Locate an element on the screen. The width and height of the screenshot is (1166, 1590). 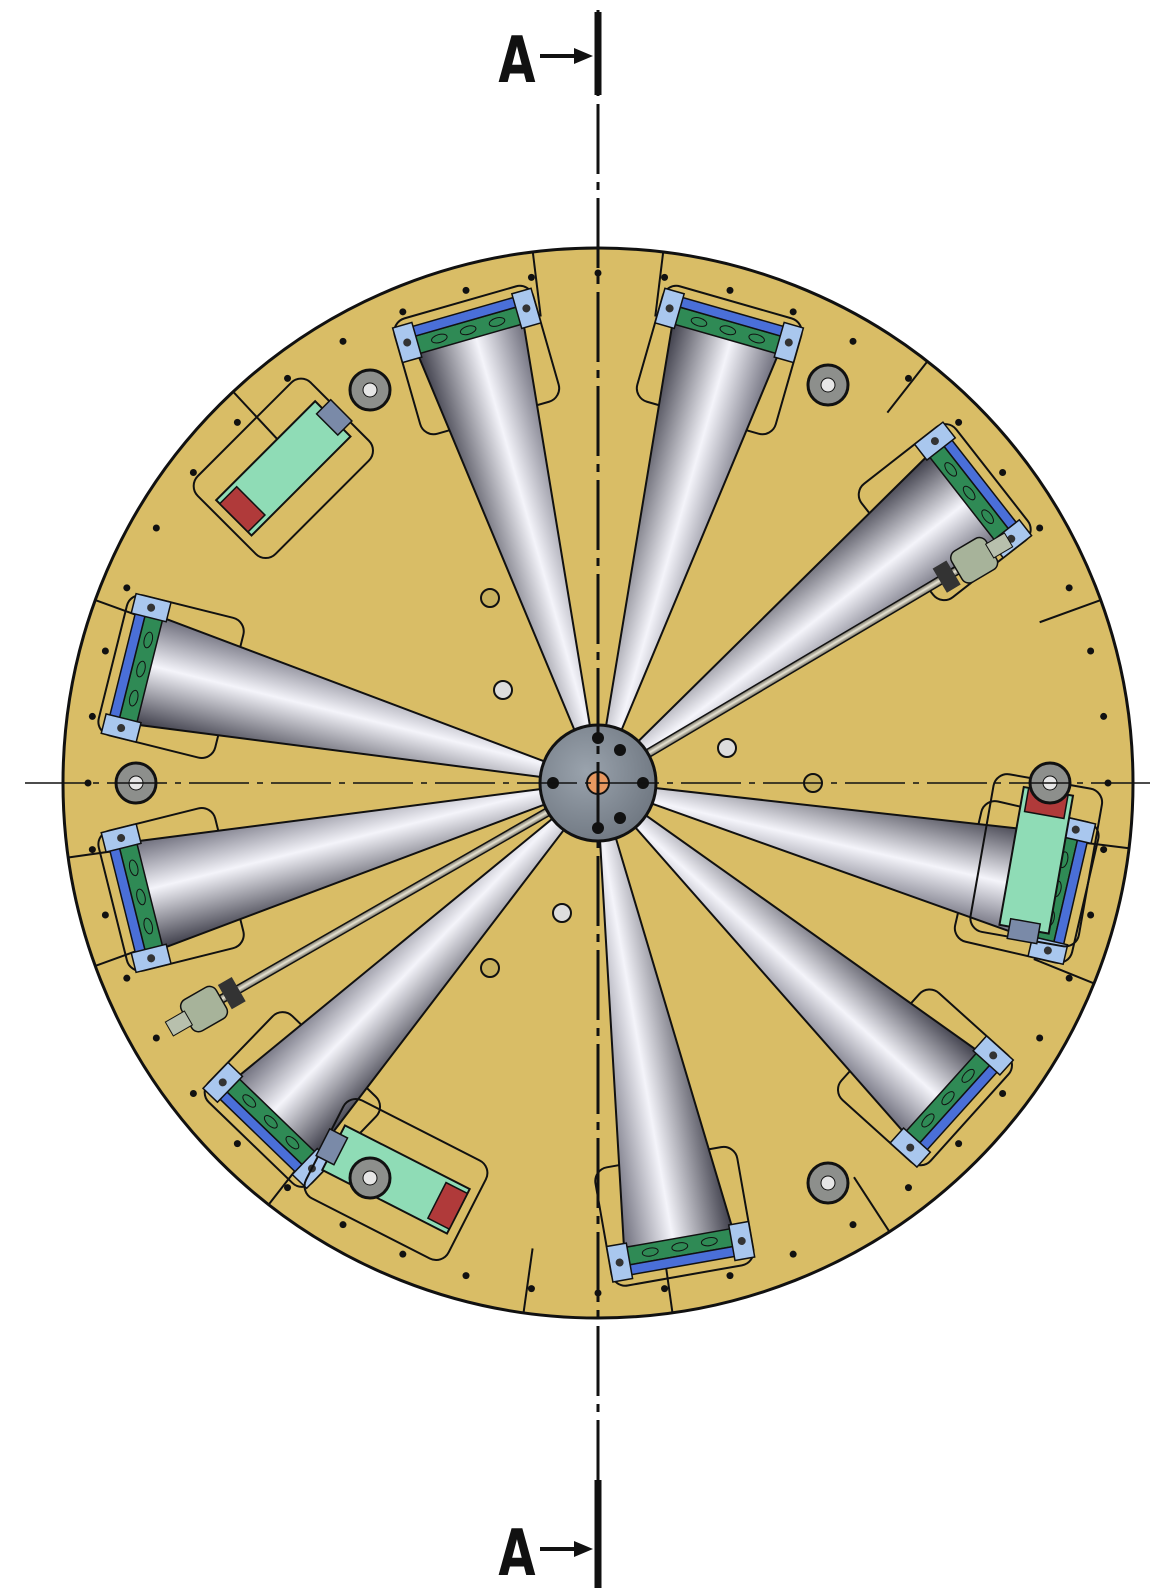
rod-assembly is located at coordinates (361, 920).